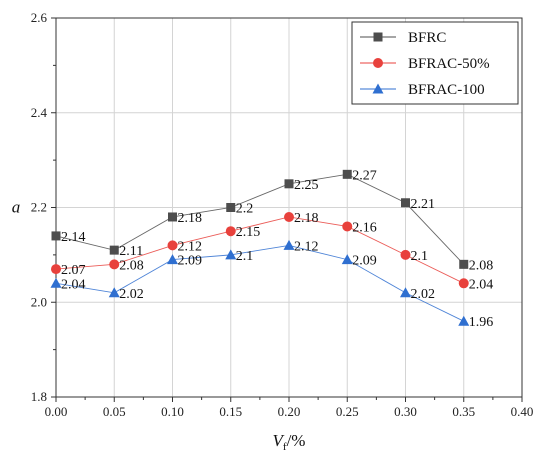  Describe the element at coordinates (39, 17) in the screenshot. I see `y-tick-label: 2.6` at that location.